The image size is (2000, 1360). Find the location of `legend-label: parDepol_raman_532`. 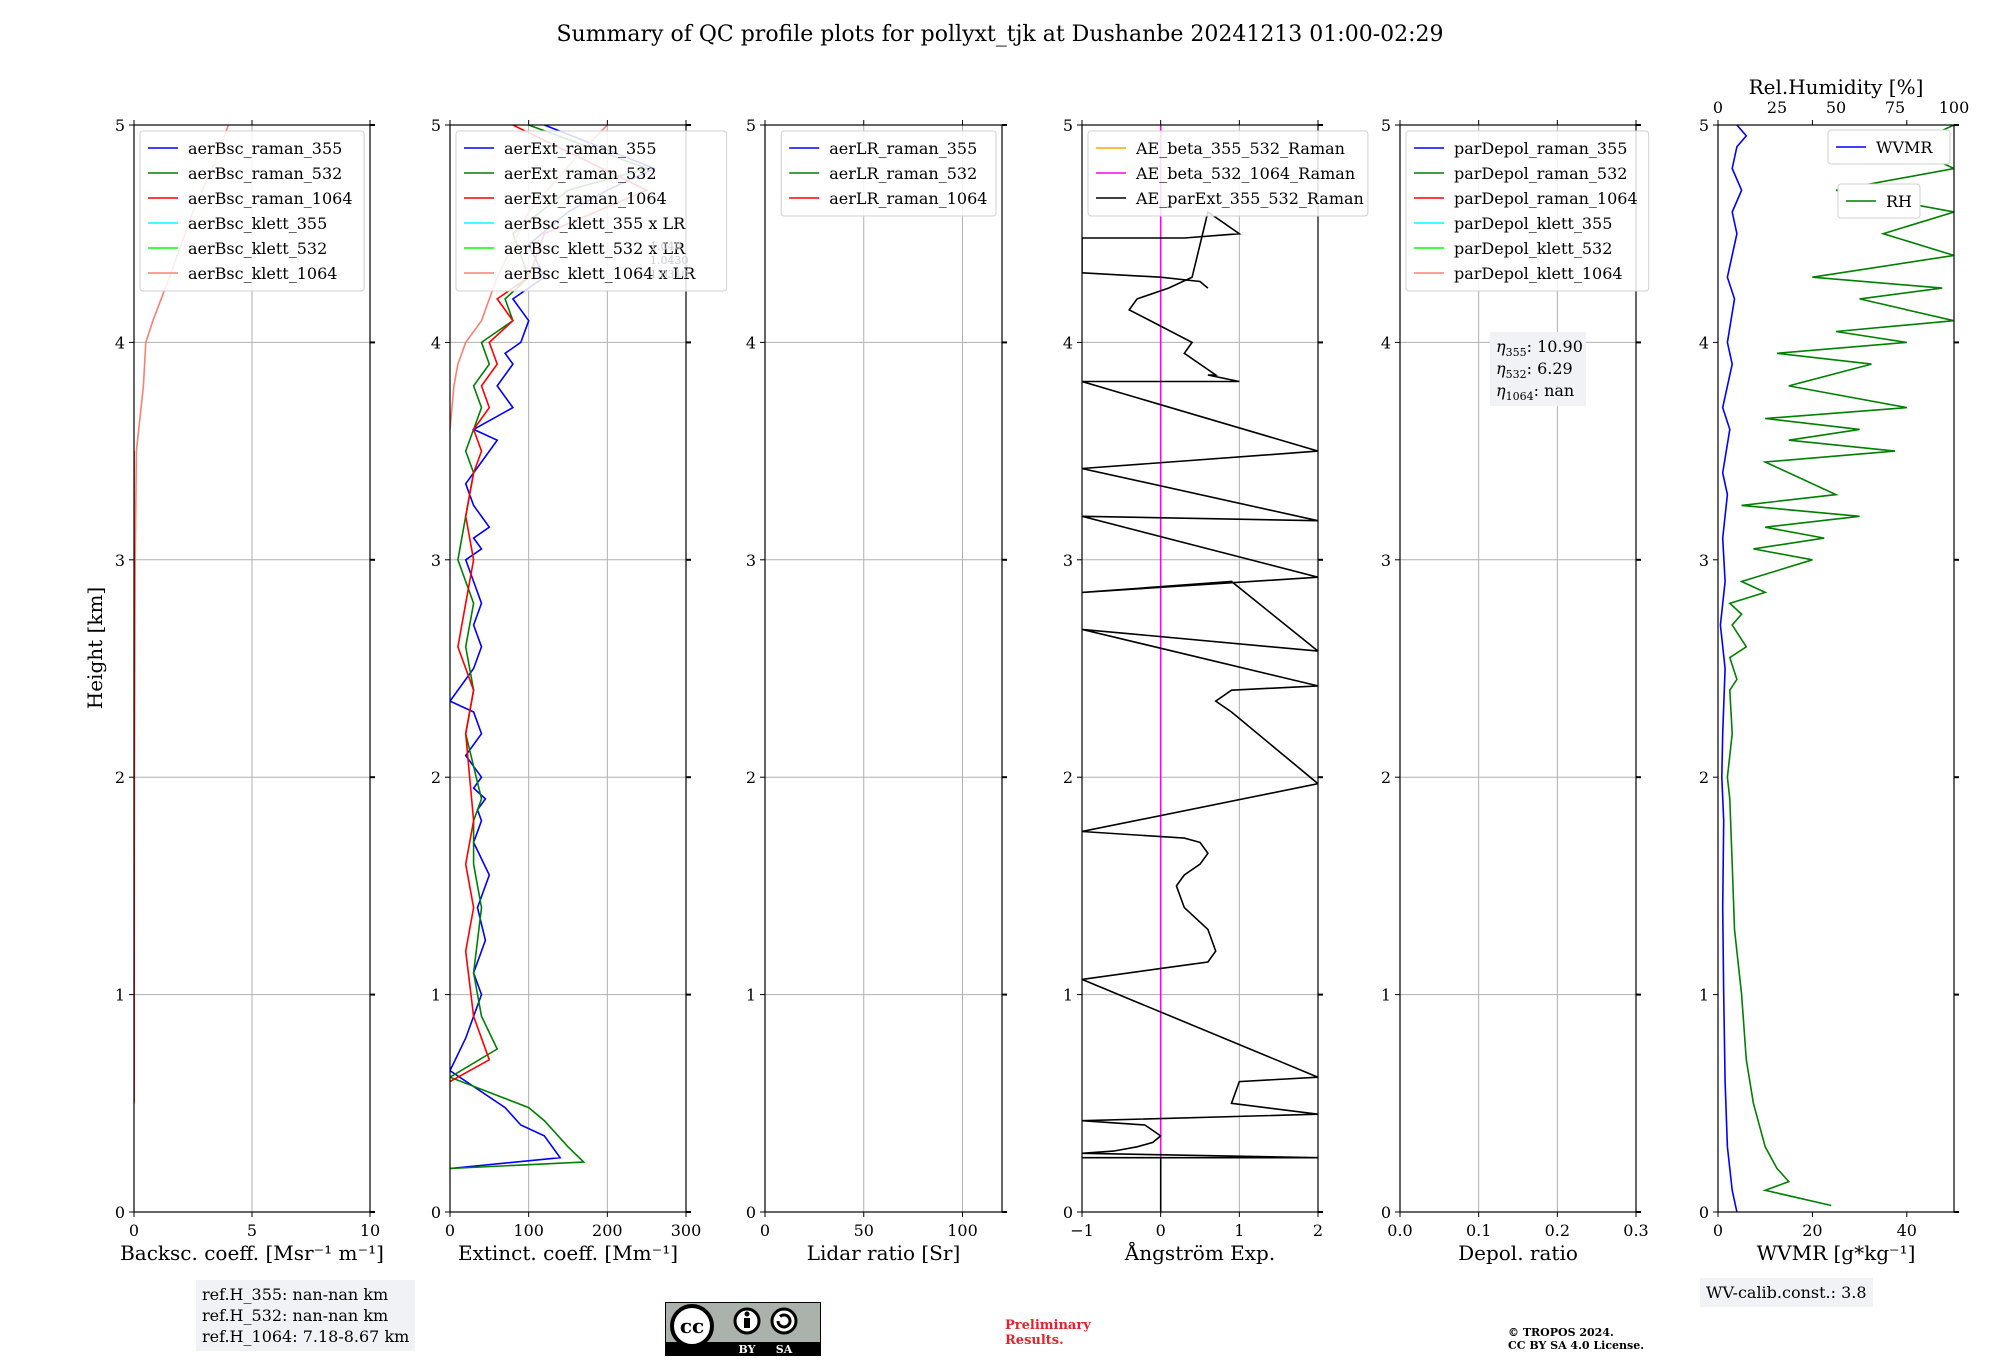

legend-label: parDepol_raman_532 is located at coordinates (1540, 173).